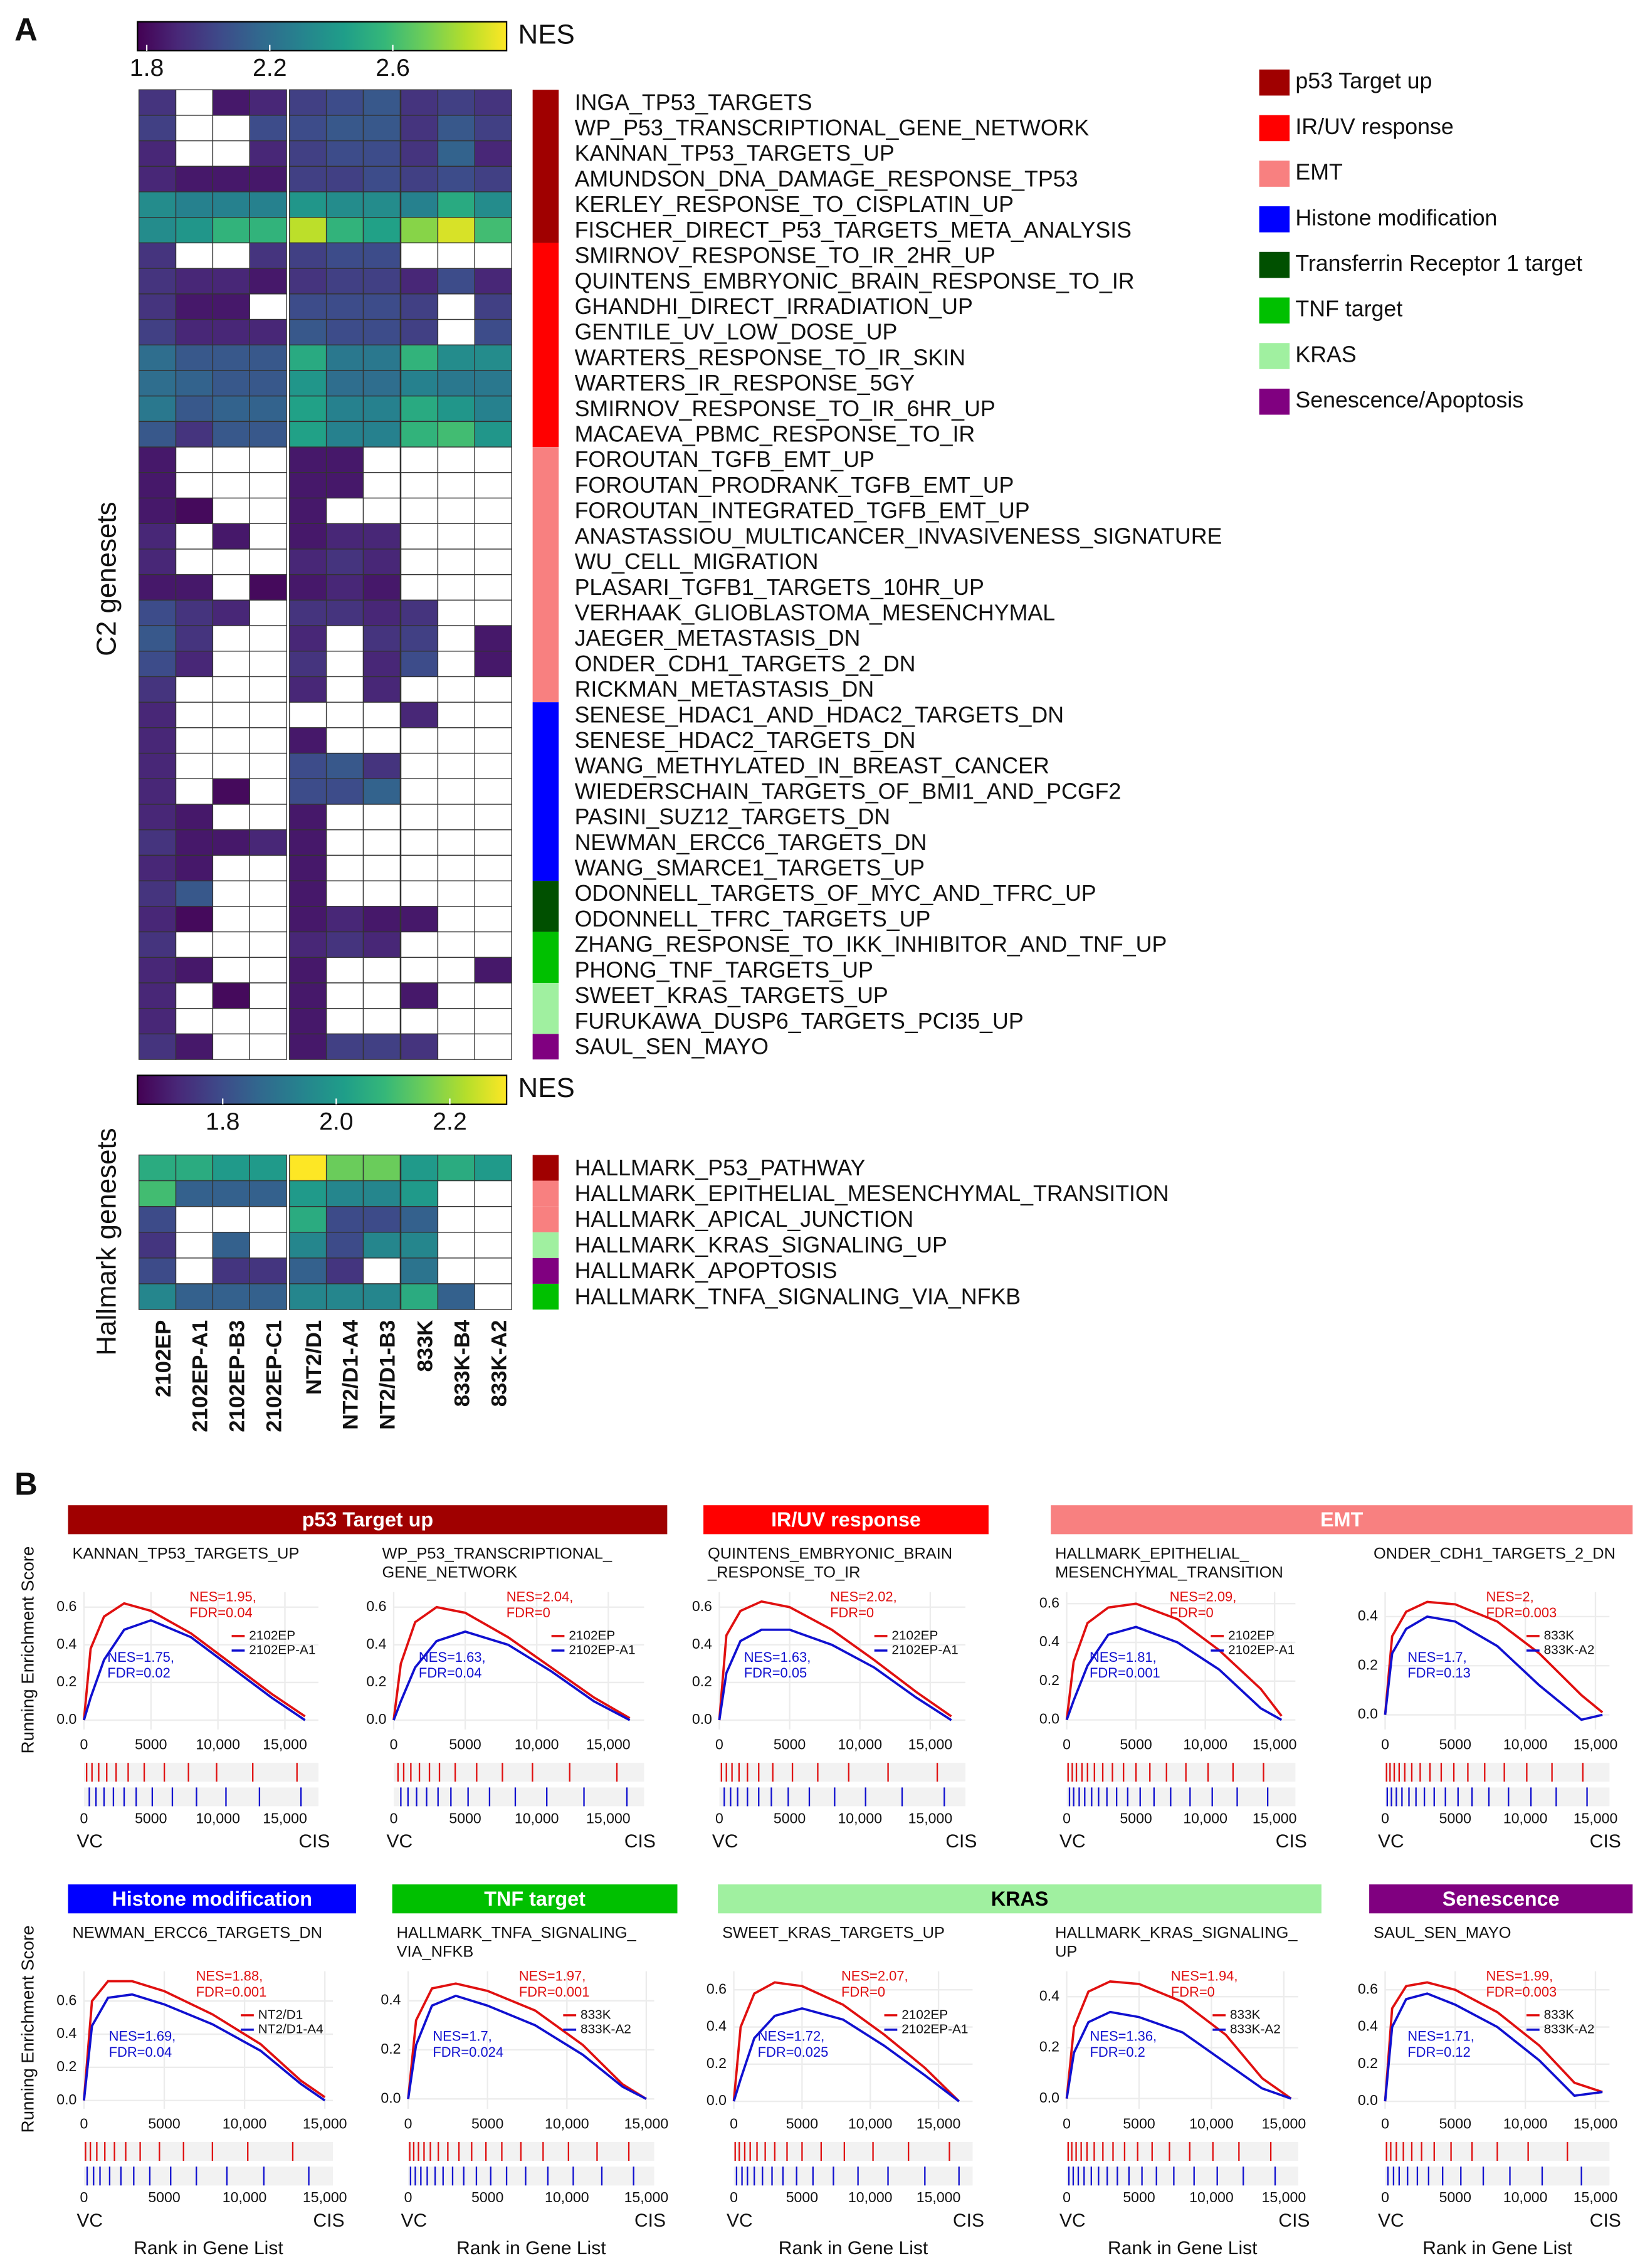 Image resolution: width=1650 pixels, height=2268 pixels. Describe the element at coordinates (498, 1554) in the screenshot. I see `plot-title: WP_P53_TRANSCRIPTIONAL_` at that location.